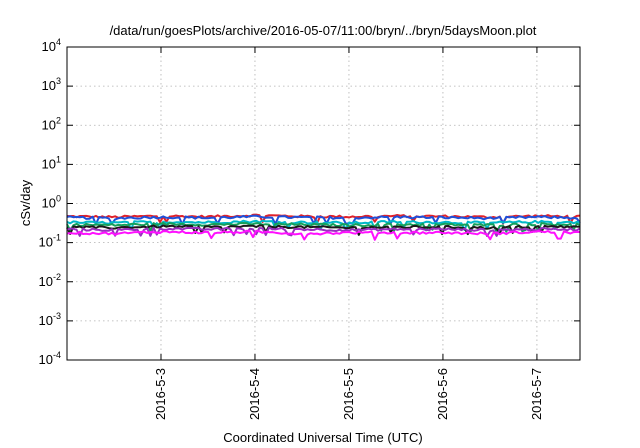 This screenshot has width=640, height=448. I want to click on y-tick-label: 10¹, so click(51, 162).